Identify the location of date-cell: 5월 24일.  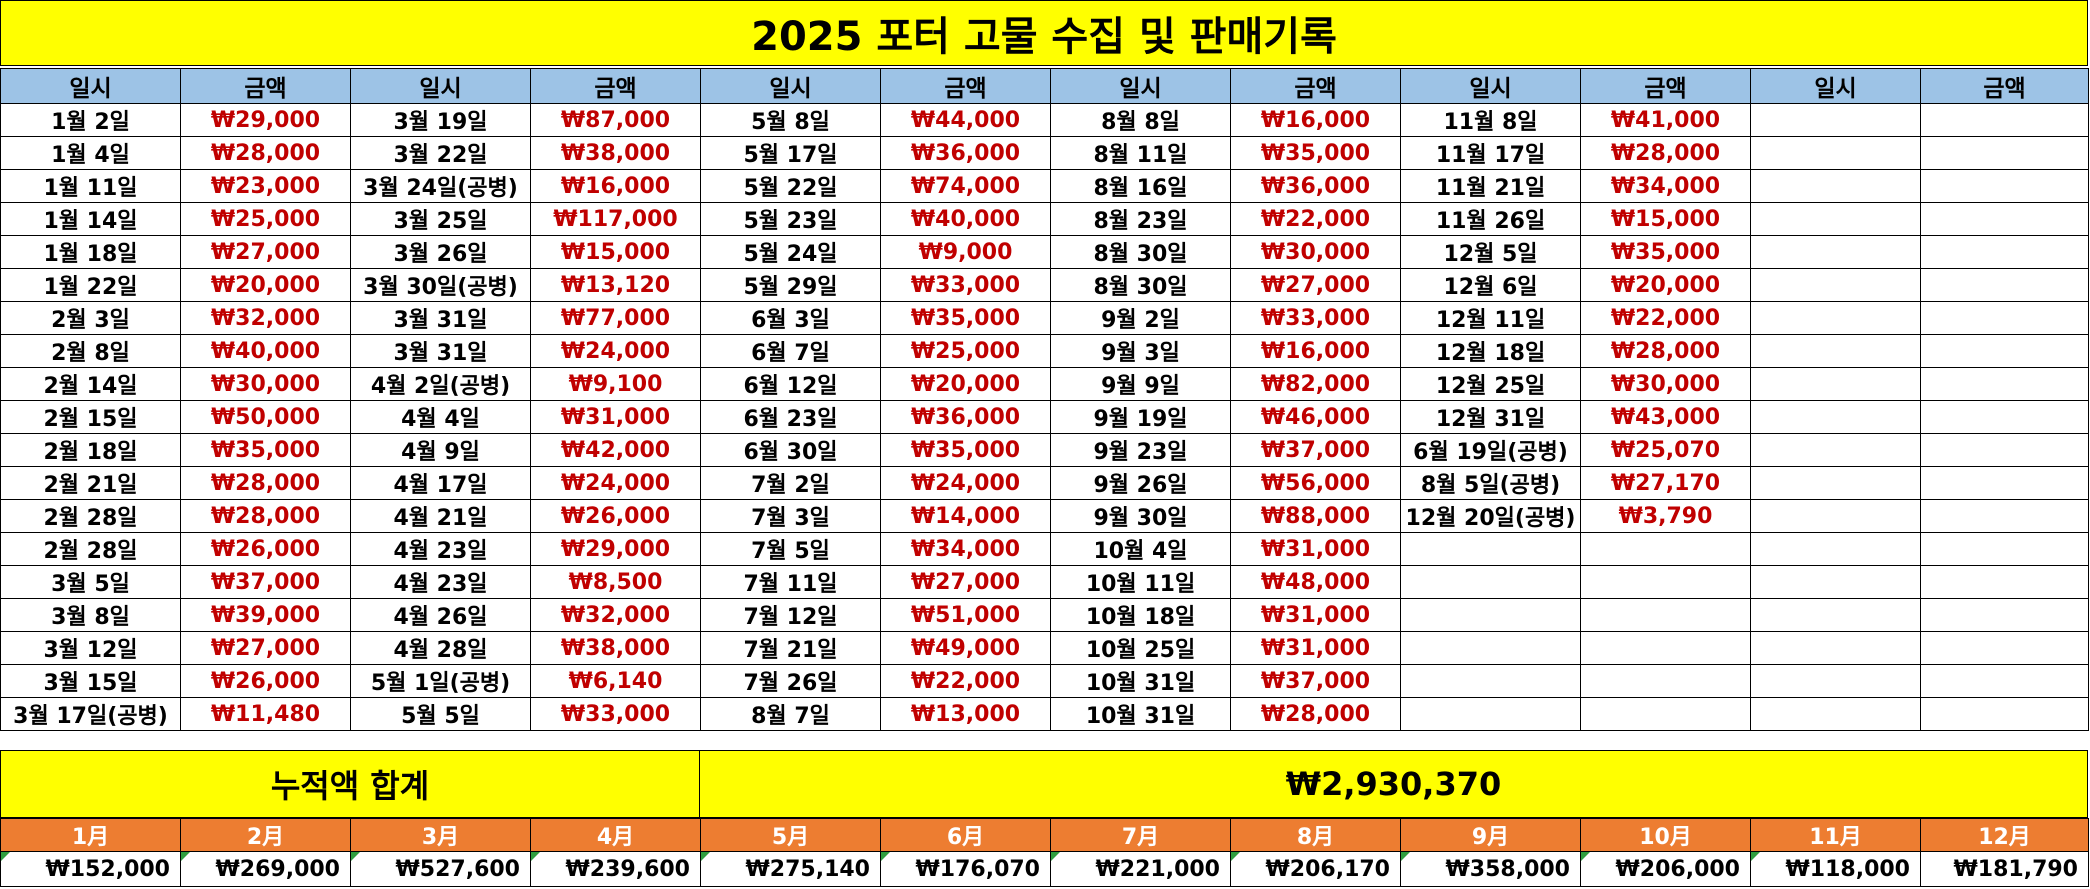
(790, 252).